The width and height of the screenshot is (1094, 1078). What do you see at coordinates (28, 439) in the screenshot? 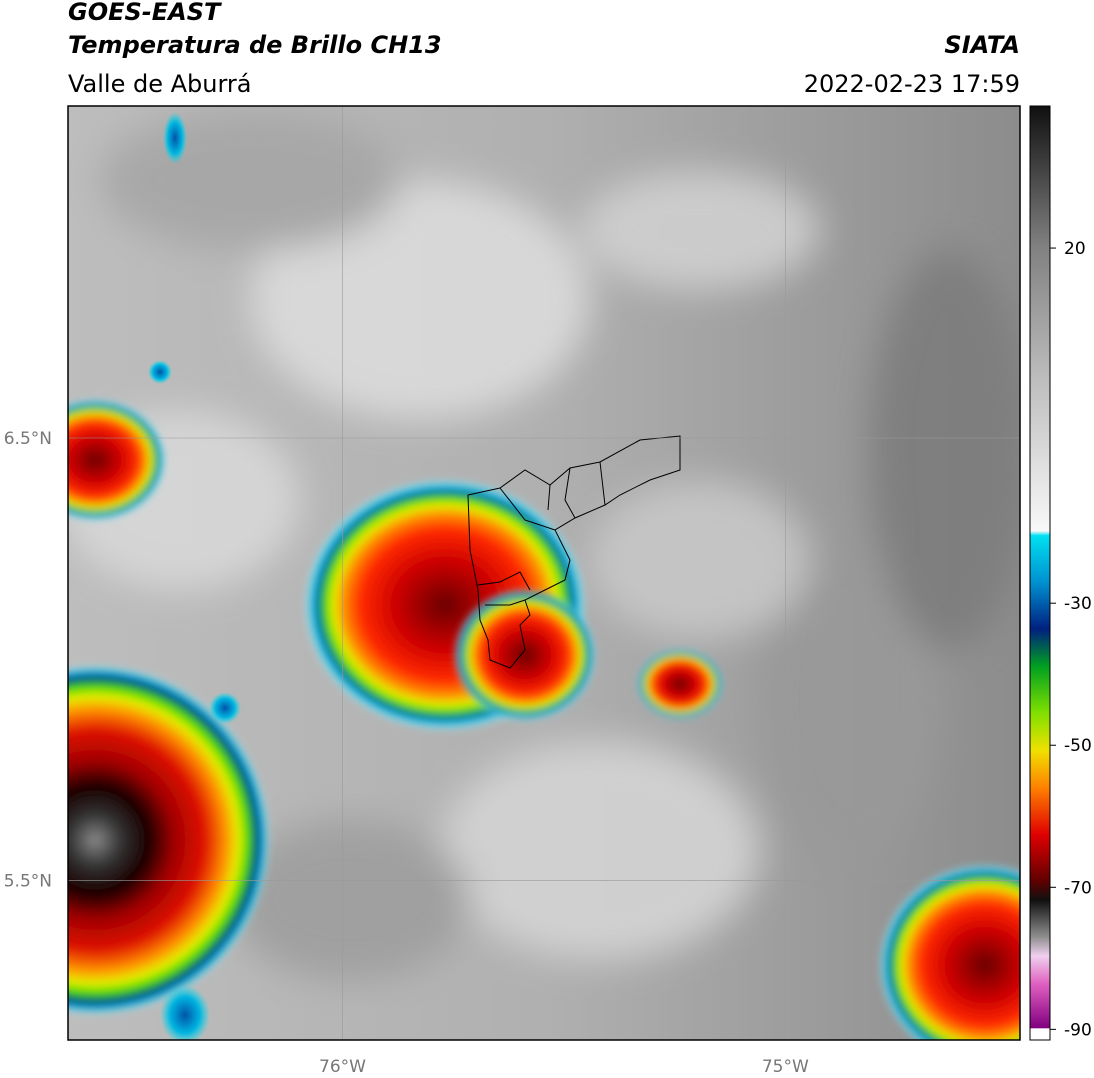
I see `y-tick-label: 6.5°N` at bounding box center [28, 439].